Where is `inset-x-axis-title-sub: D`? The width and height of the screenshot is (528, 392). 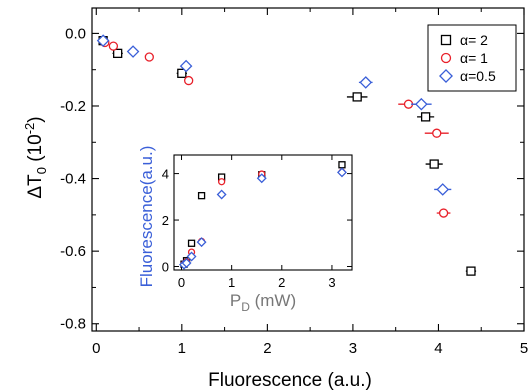 inset-x-axis-title-sub: D is located at coordinates (245, 307).